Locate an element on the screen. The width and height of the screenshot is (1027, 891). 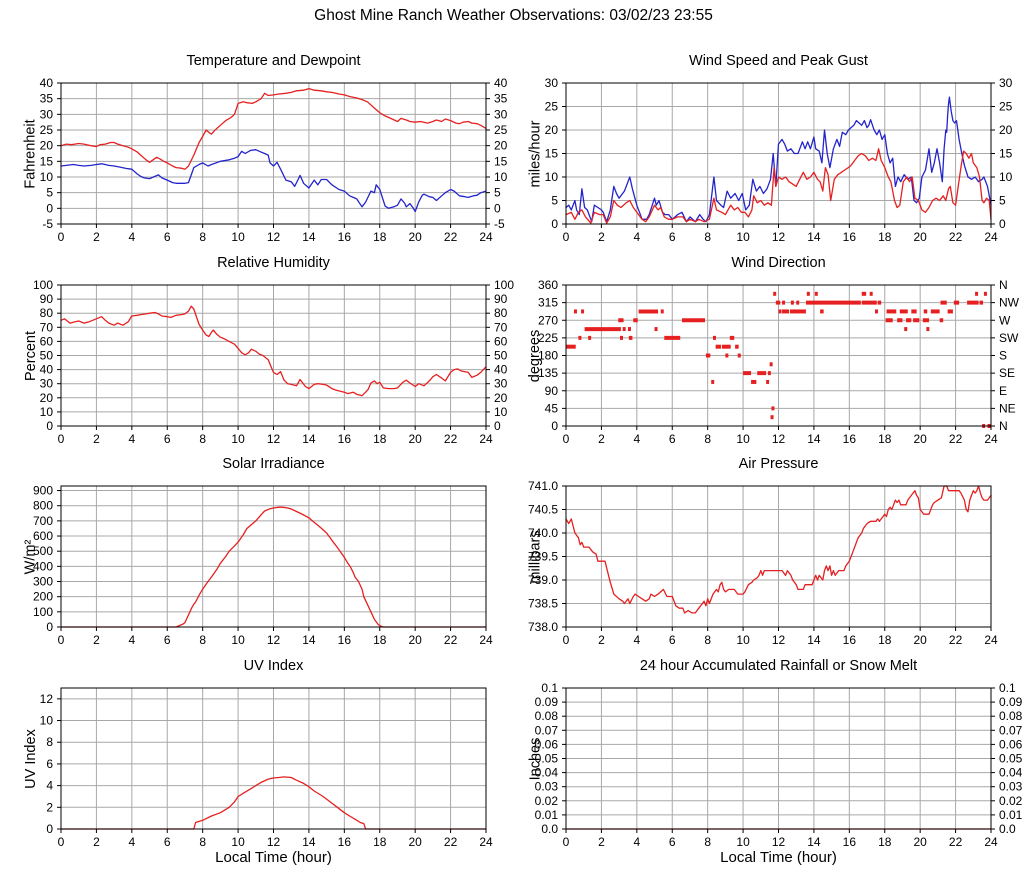
svg-text: 0.09 is located at coordinates (1011, 702).